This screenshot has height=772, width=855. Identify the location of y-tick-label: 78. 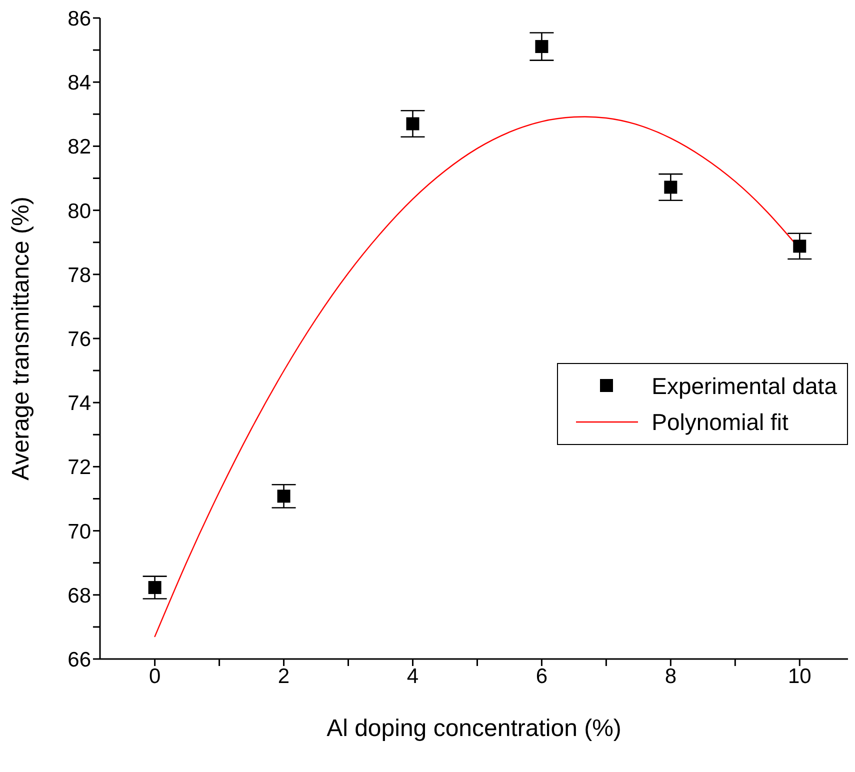
(79, 275).